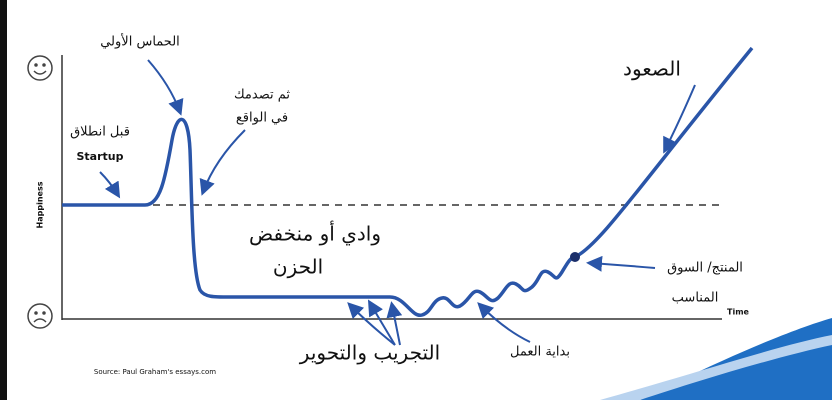 The image size is (832, 400). Describe the element at coordinates (155, 372) in the screenshot. I see `source: Source: Paul Graham's essays.com` at that location.